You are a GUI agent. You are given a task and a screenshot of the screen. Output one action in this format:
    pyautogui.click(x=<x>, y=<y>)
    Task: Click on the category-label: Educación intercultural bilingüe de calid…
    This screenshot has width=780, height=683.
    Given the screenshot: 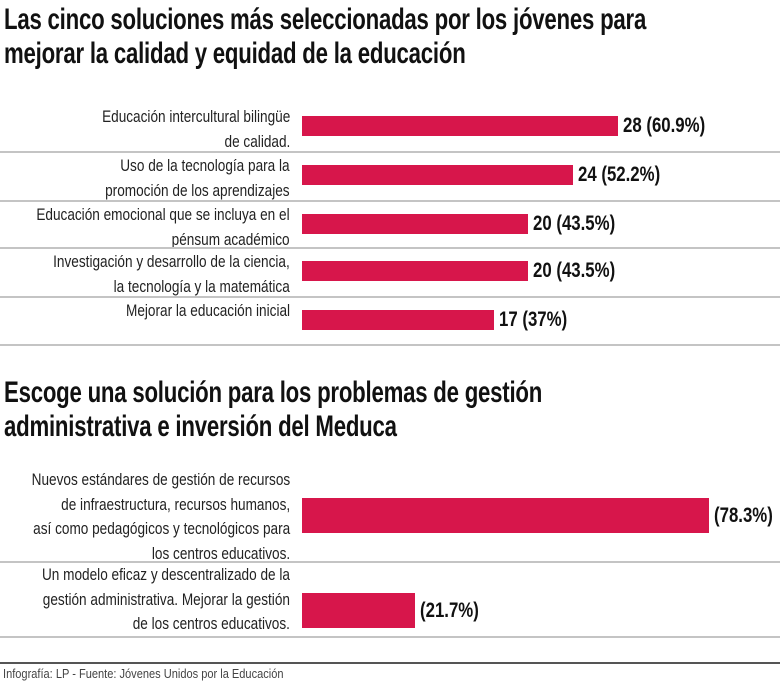 What is the action you would take?
    pyautogui.click(x=196, y=129)
    